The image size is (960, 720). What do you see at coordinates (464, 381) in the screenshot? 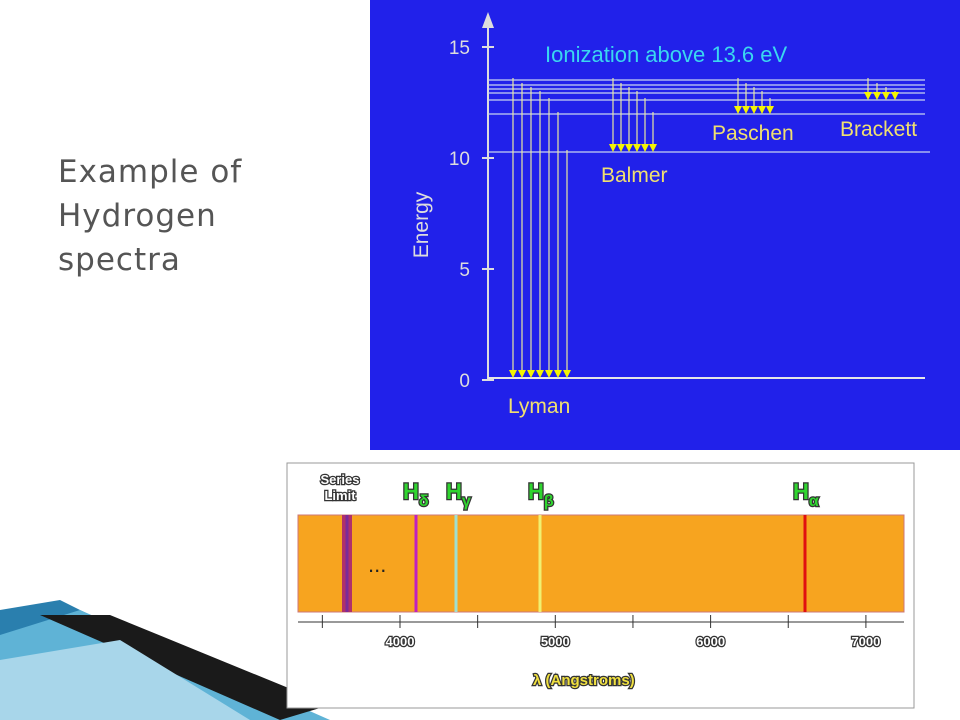
I see `tick-label: 0` at bounding box center [464, 381].